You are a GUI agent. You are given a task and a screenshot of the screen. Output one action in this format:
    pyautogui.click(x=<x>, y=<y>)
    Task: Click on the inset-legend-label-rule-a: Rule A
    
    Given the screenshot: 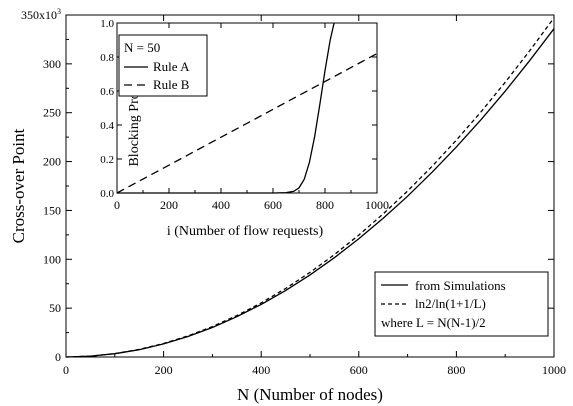 What is the action you would take?
    pyautogui.click(x=171, y=66)
    